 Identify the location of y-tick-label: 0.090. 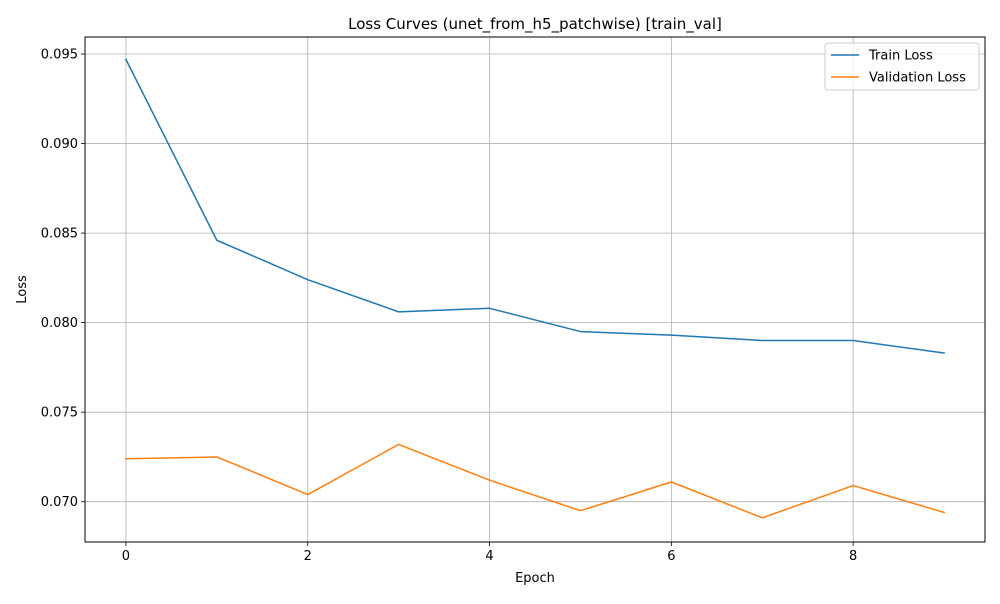
(59, 144).